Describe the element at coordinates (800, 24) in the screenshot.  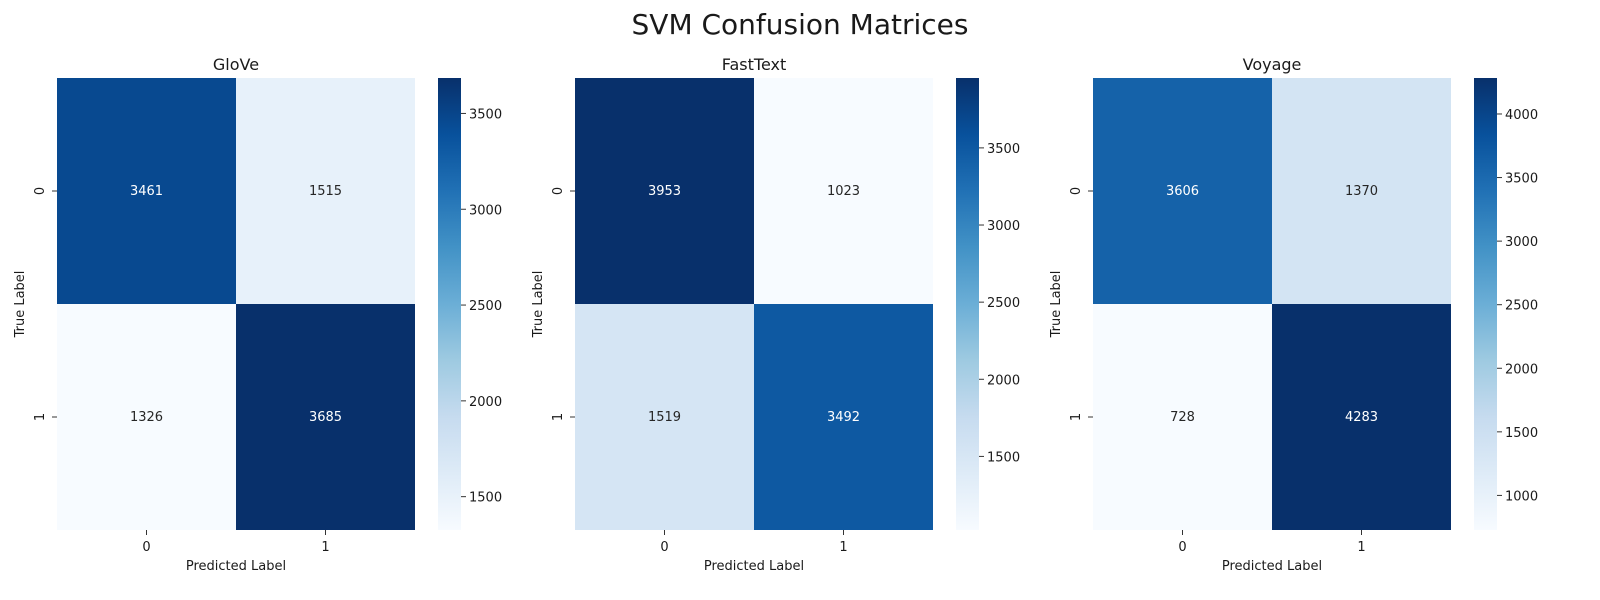
I see `figure-title: SVM Confusion Matrices` at that location.